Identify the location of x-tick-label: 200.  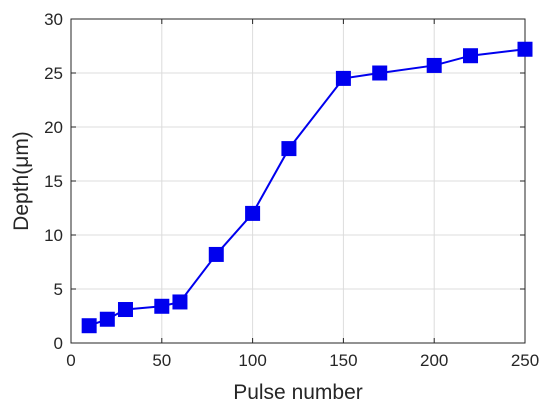
(434, 360).